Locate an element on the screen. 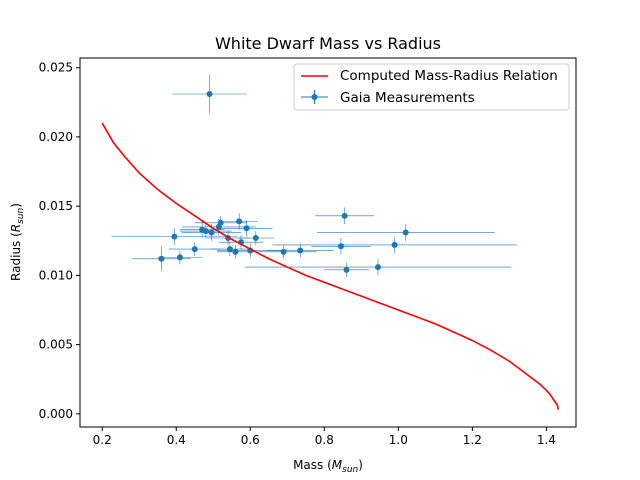  y-tick-label: 0.010 is located at coordinates (56, 275).